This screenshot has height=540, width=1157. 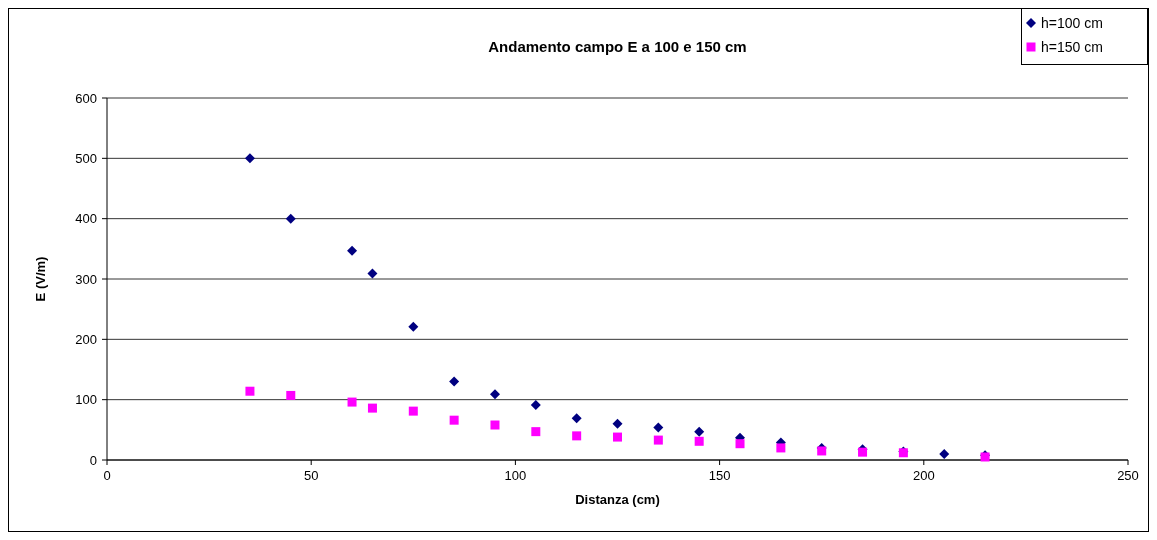 I want to click on x-tick-label: 250, so click(x=1128, y=475).